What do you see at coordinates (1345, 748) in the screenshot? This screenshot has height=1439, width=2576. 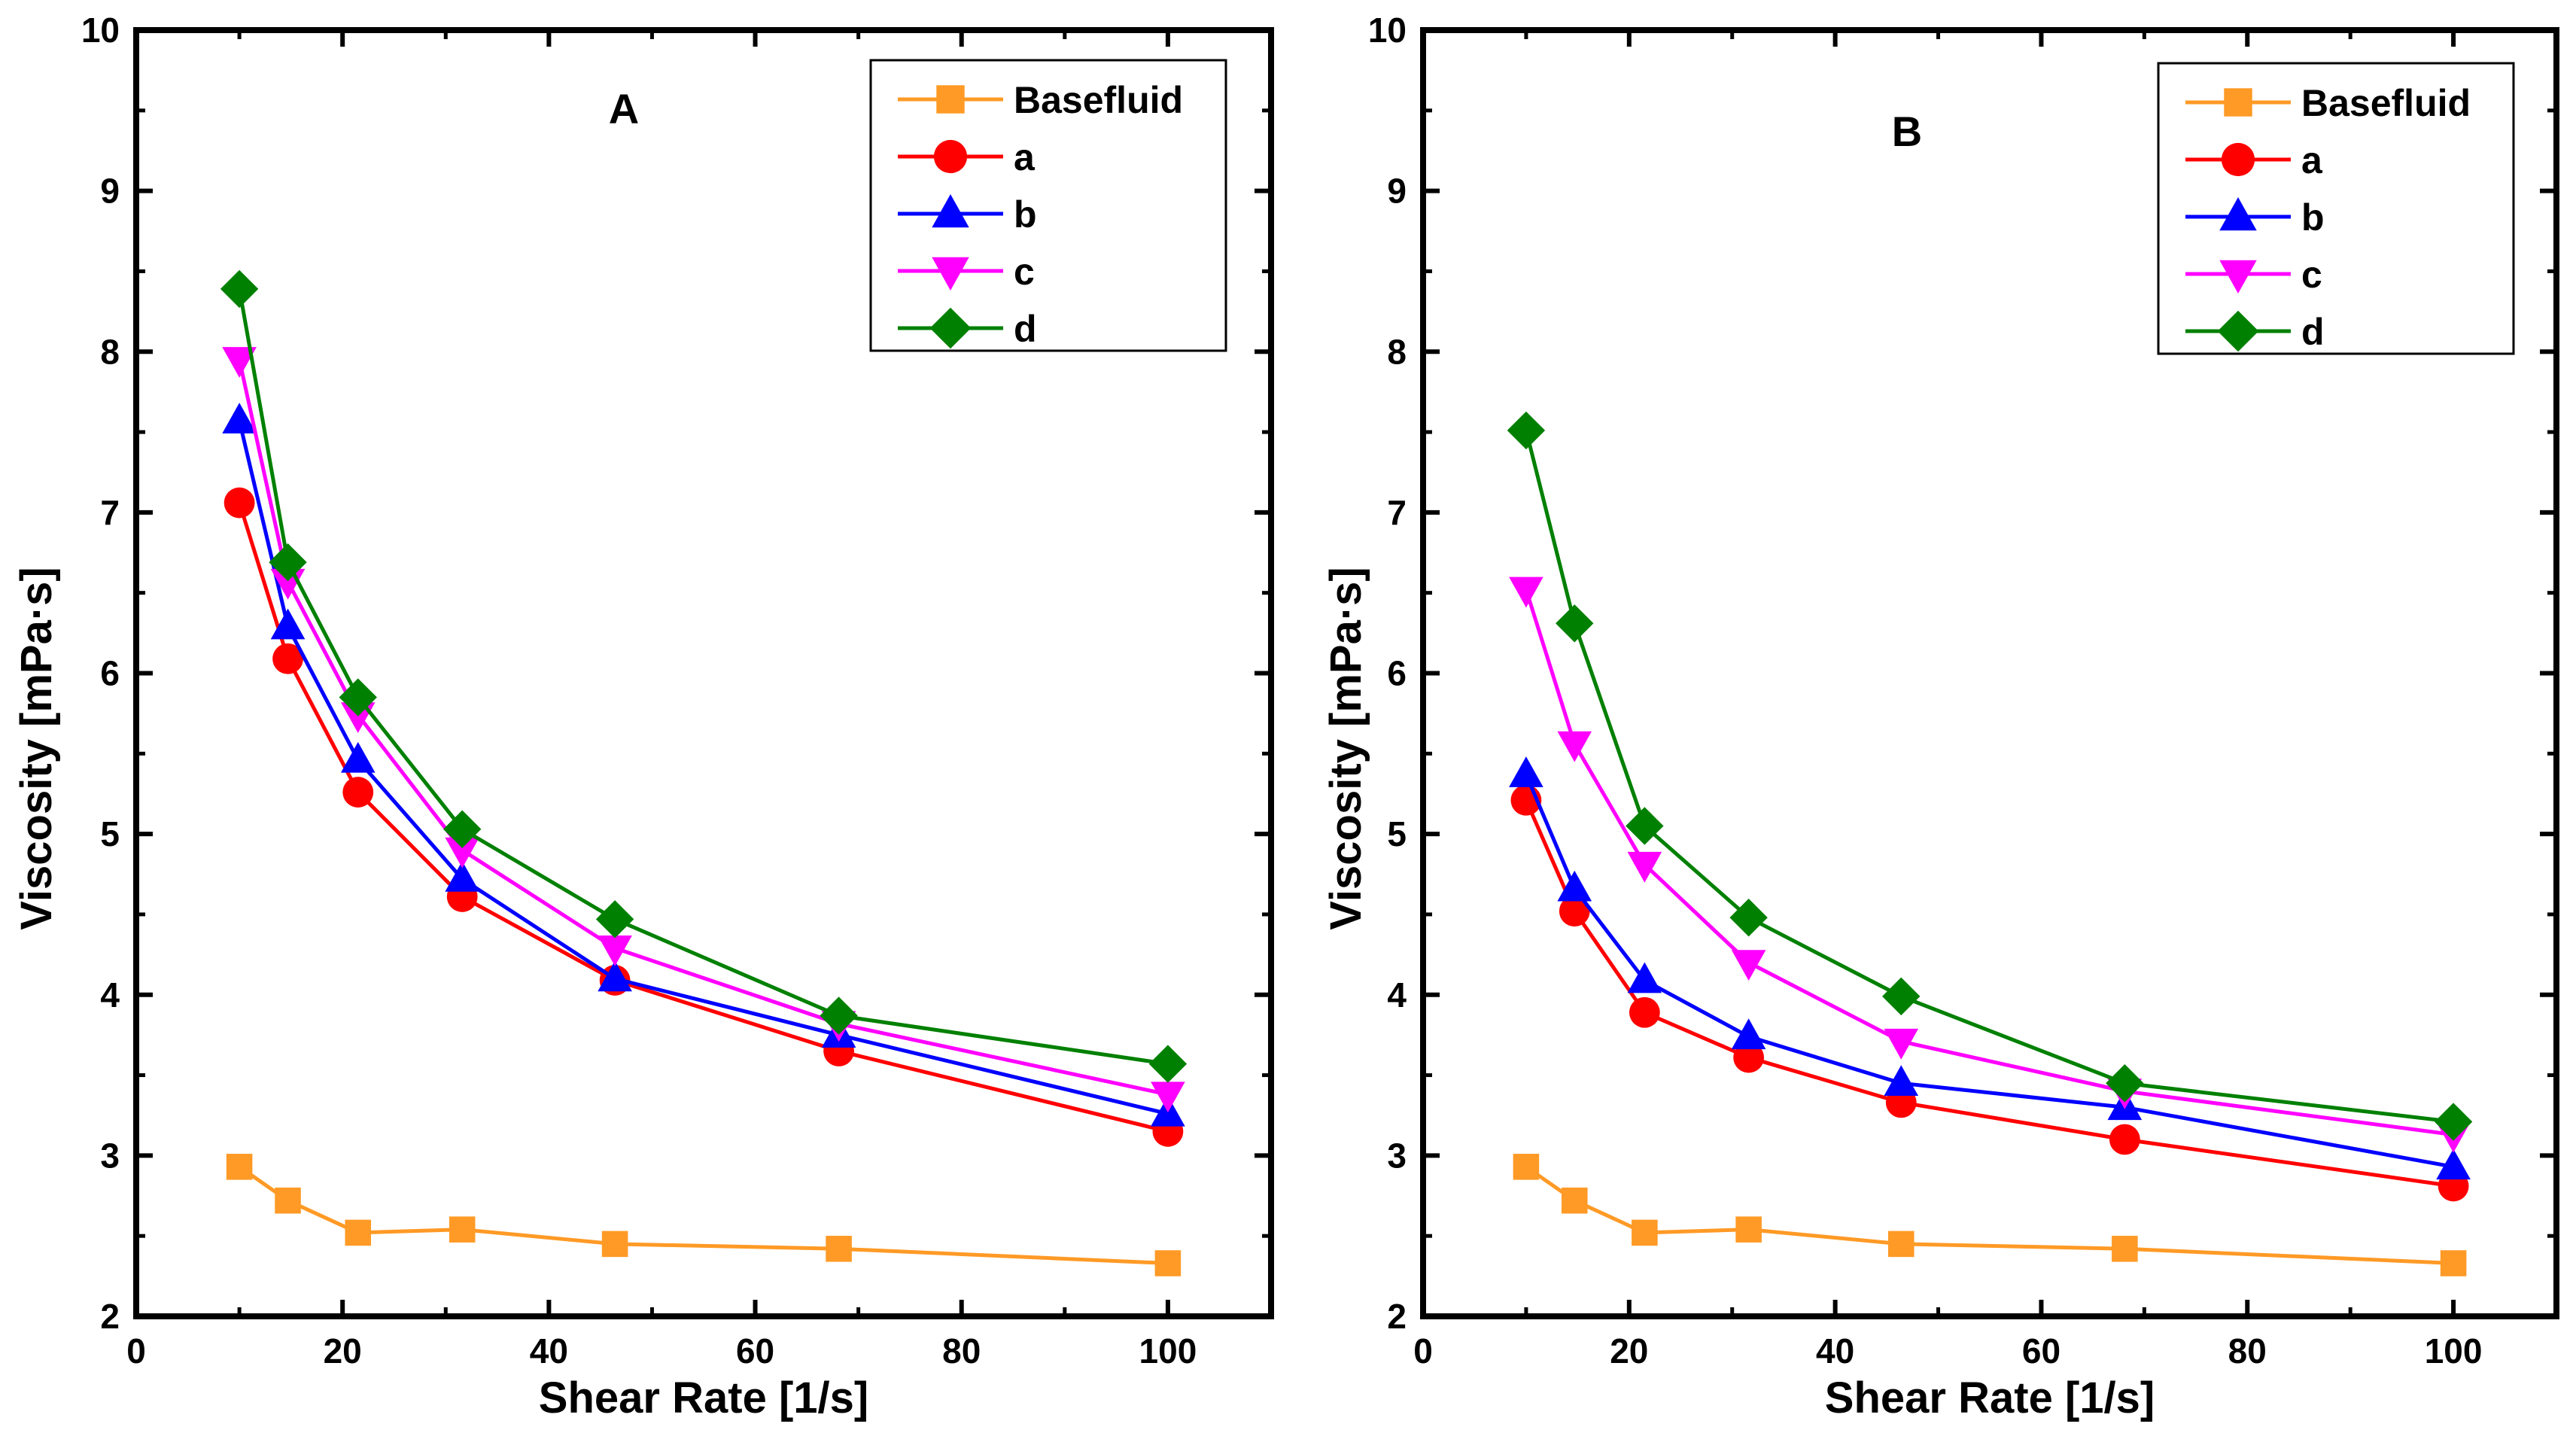 I see `y-axis-title: Viscosity [mPa·s]` at bounding box center [1345, 748].